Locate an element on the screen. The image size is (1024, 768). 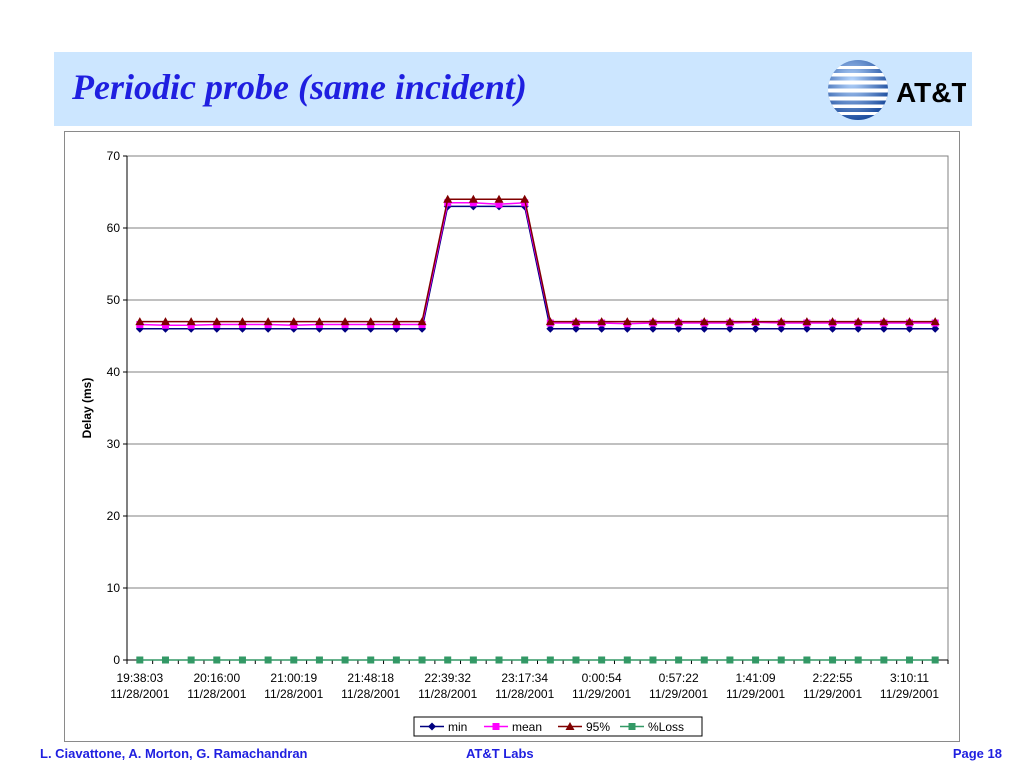
y-tick-label: 40 is located at coordinates (114, 372).